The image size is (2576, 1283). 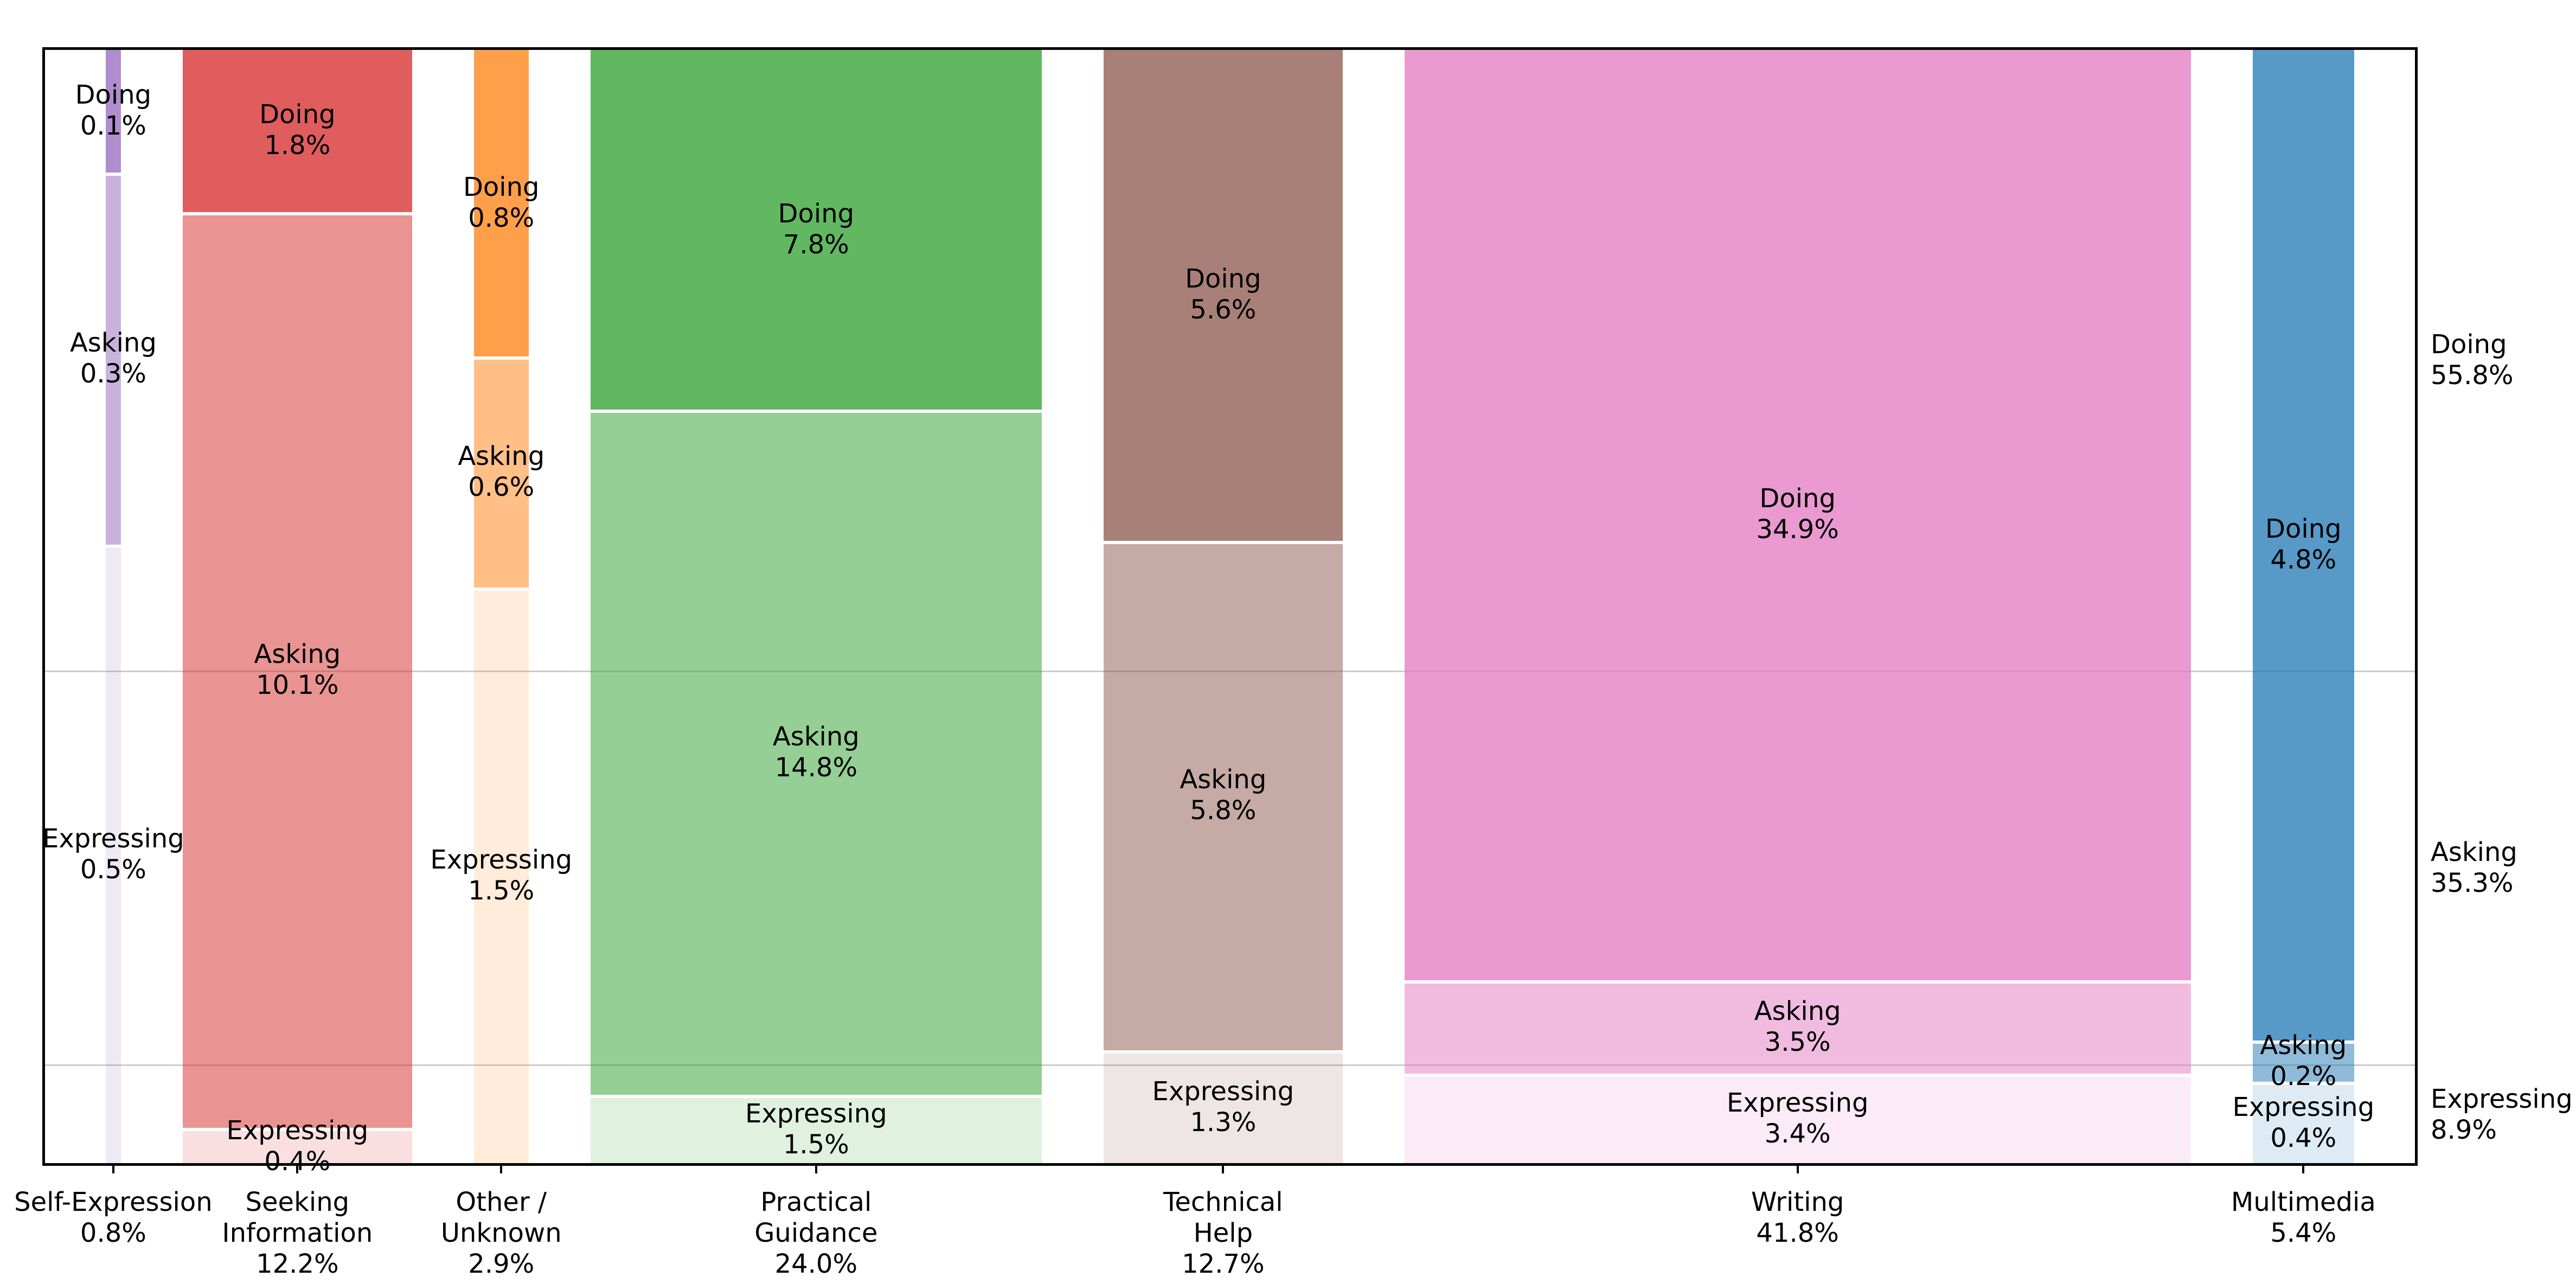 I want to click on category-column-seeking-information, so click(x=297, y=606).